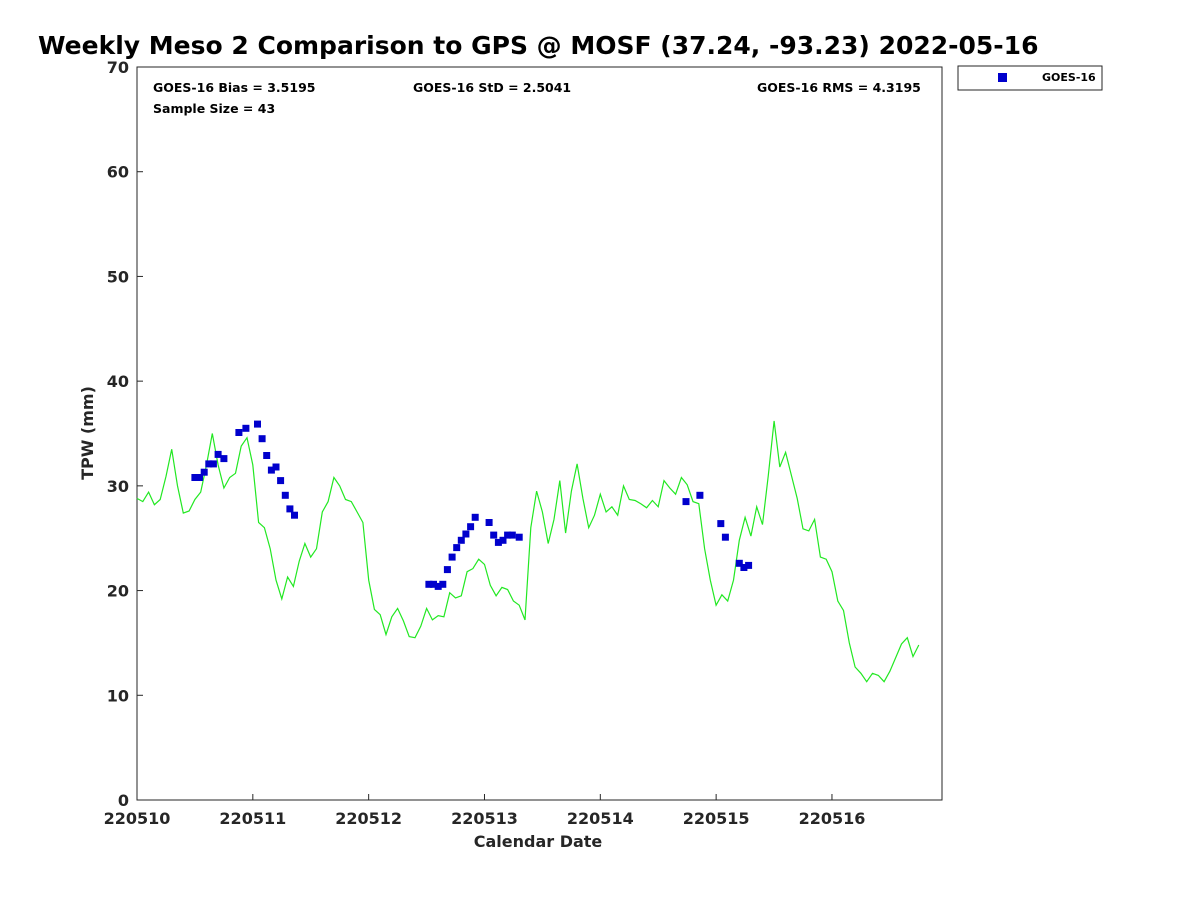 The height and width of the screenshot is (900, 1200). I want to click on rms-stat: GOES-16 RMS = 4.3195, so click(839, 87).